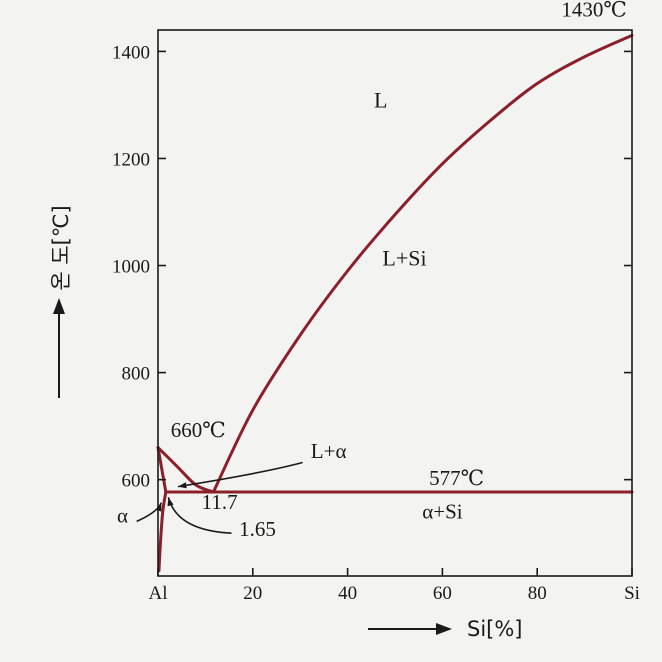 The height and width of the screenshot is (662, 662). What do you see at coordinates (537, 593) in the screenshot?
I see `x-tick-label: 80` at bounding box center [537, 593].